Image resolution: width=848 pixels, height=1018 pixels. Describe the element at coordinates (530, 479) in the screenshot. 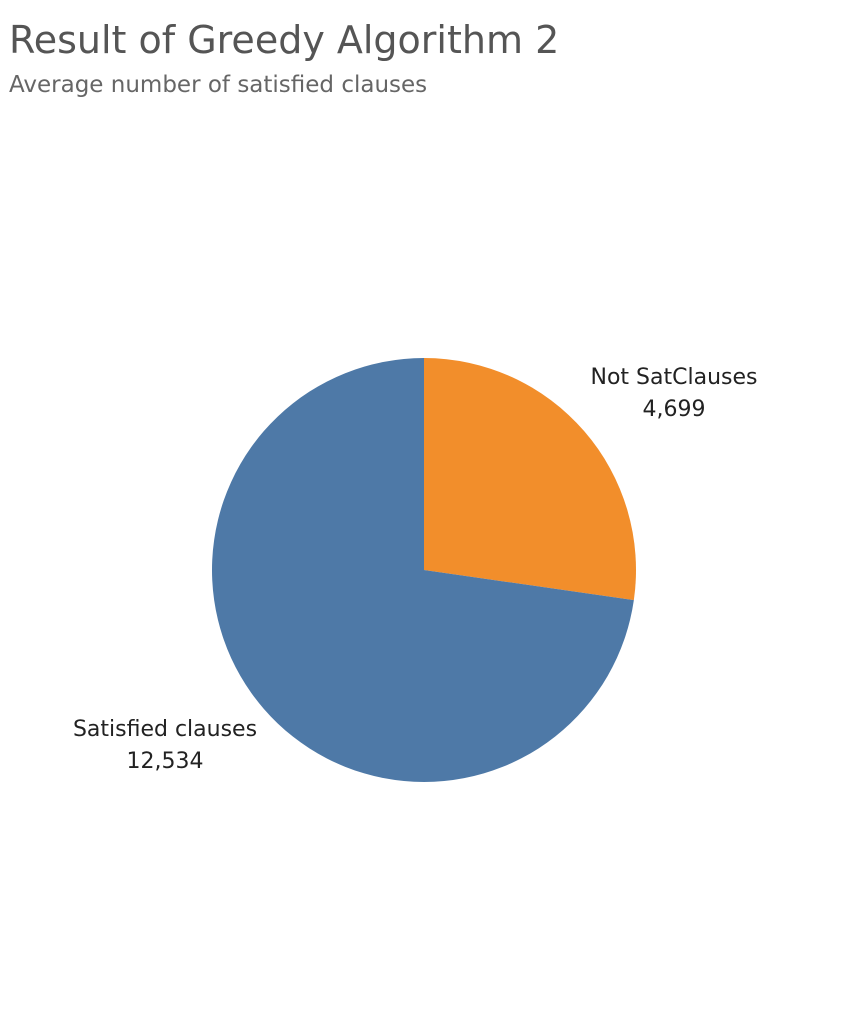

I see `pie-slice-not-satclauses` at that location.